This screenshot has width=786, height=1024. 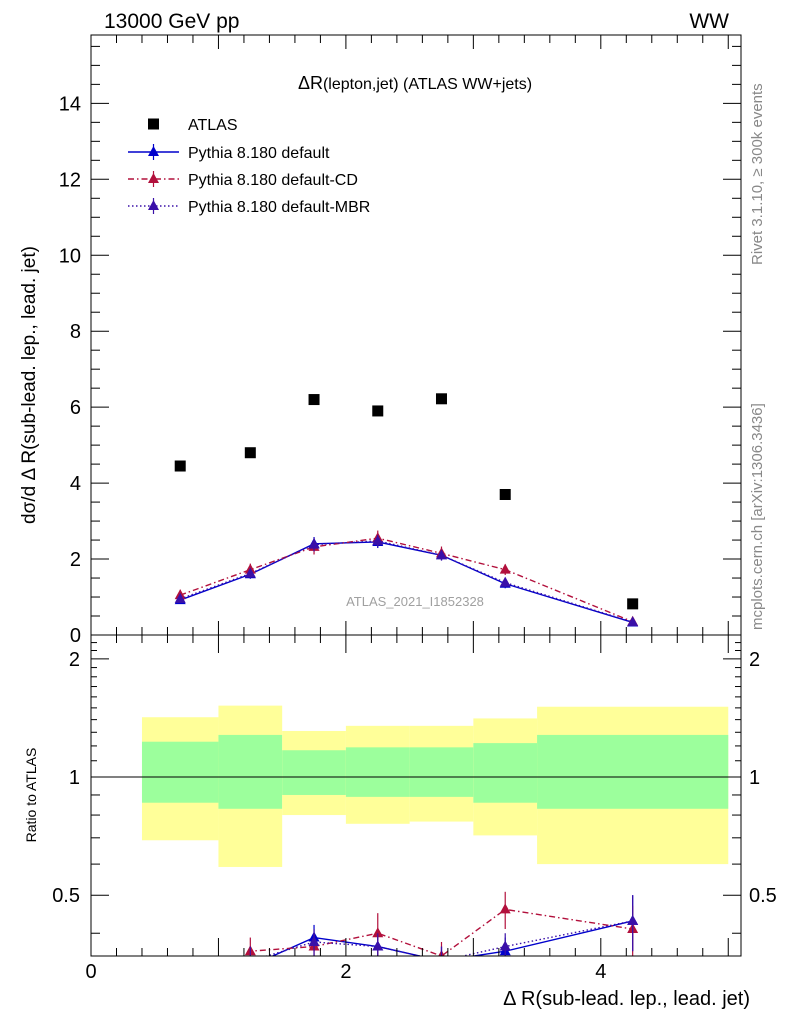 What do you see at coordinates (70, 104) in the screenshot?
I see `y-tick-label: 14` at bounding box center [70, 104].